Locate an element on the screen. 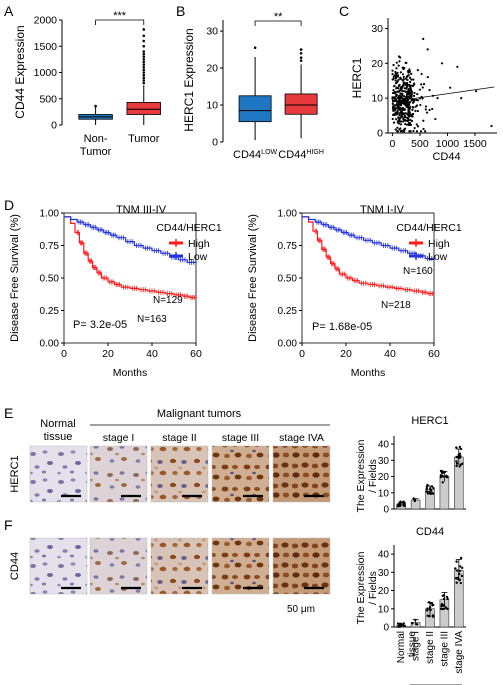  stage-header-0: stage I is located at coordinates (119, 438).